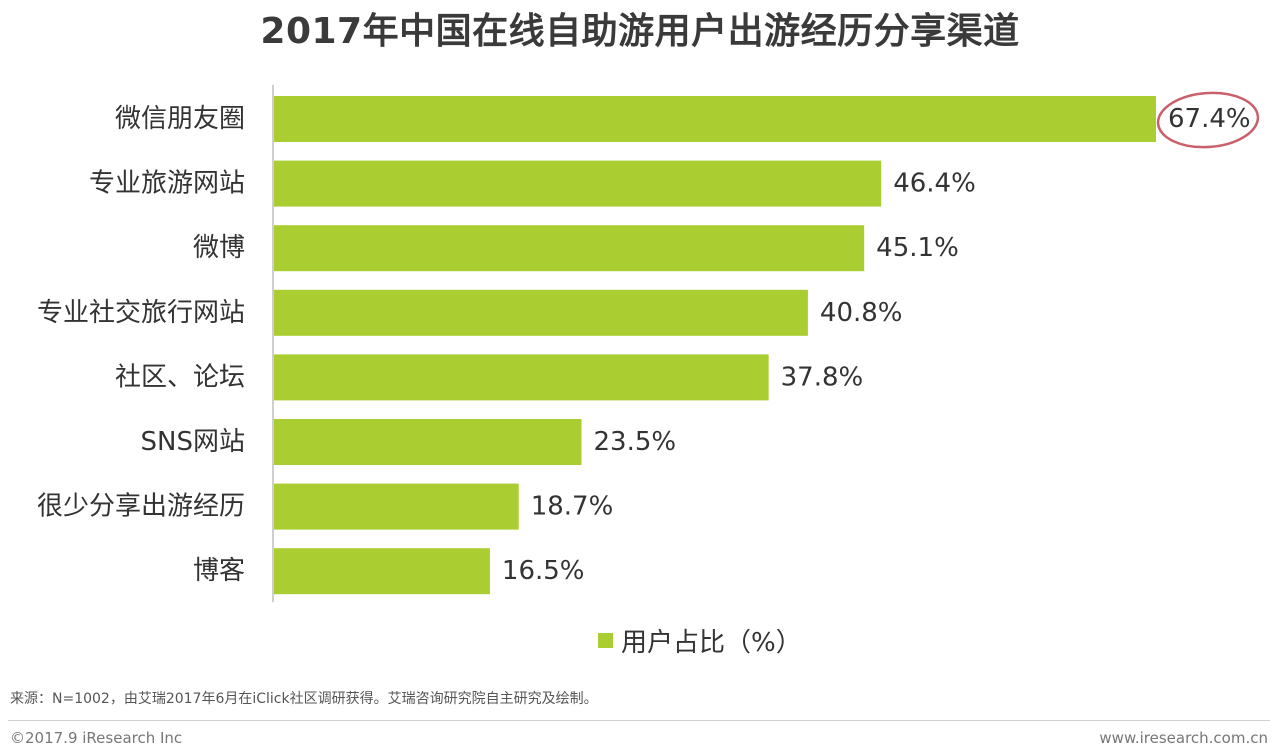 Image resolution: width=1280 pixels, height=755 pixels. I want to click on category-label: 社区、论坛, so click(180, 377).